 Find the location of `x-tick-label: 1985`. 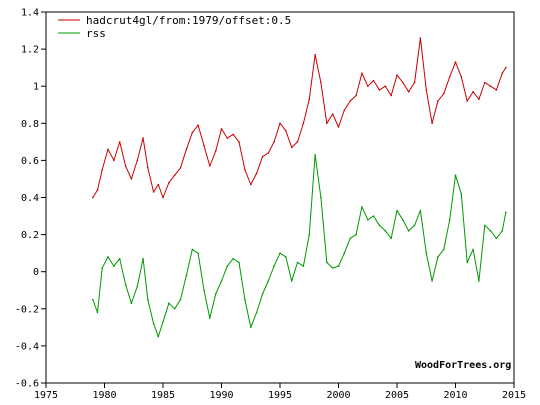

x-tick-label: 1985 is located at coordinates (163, 395).